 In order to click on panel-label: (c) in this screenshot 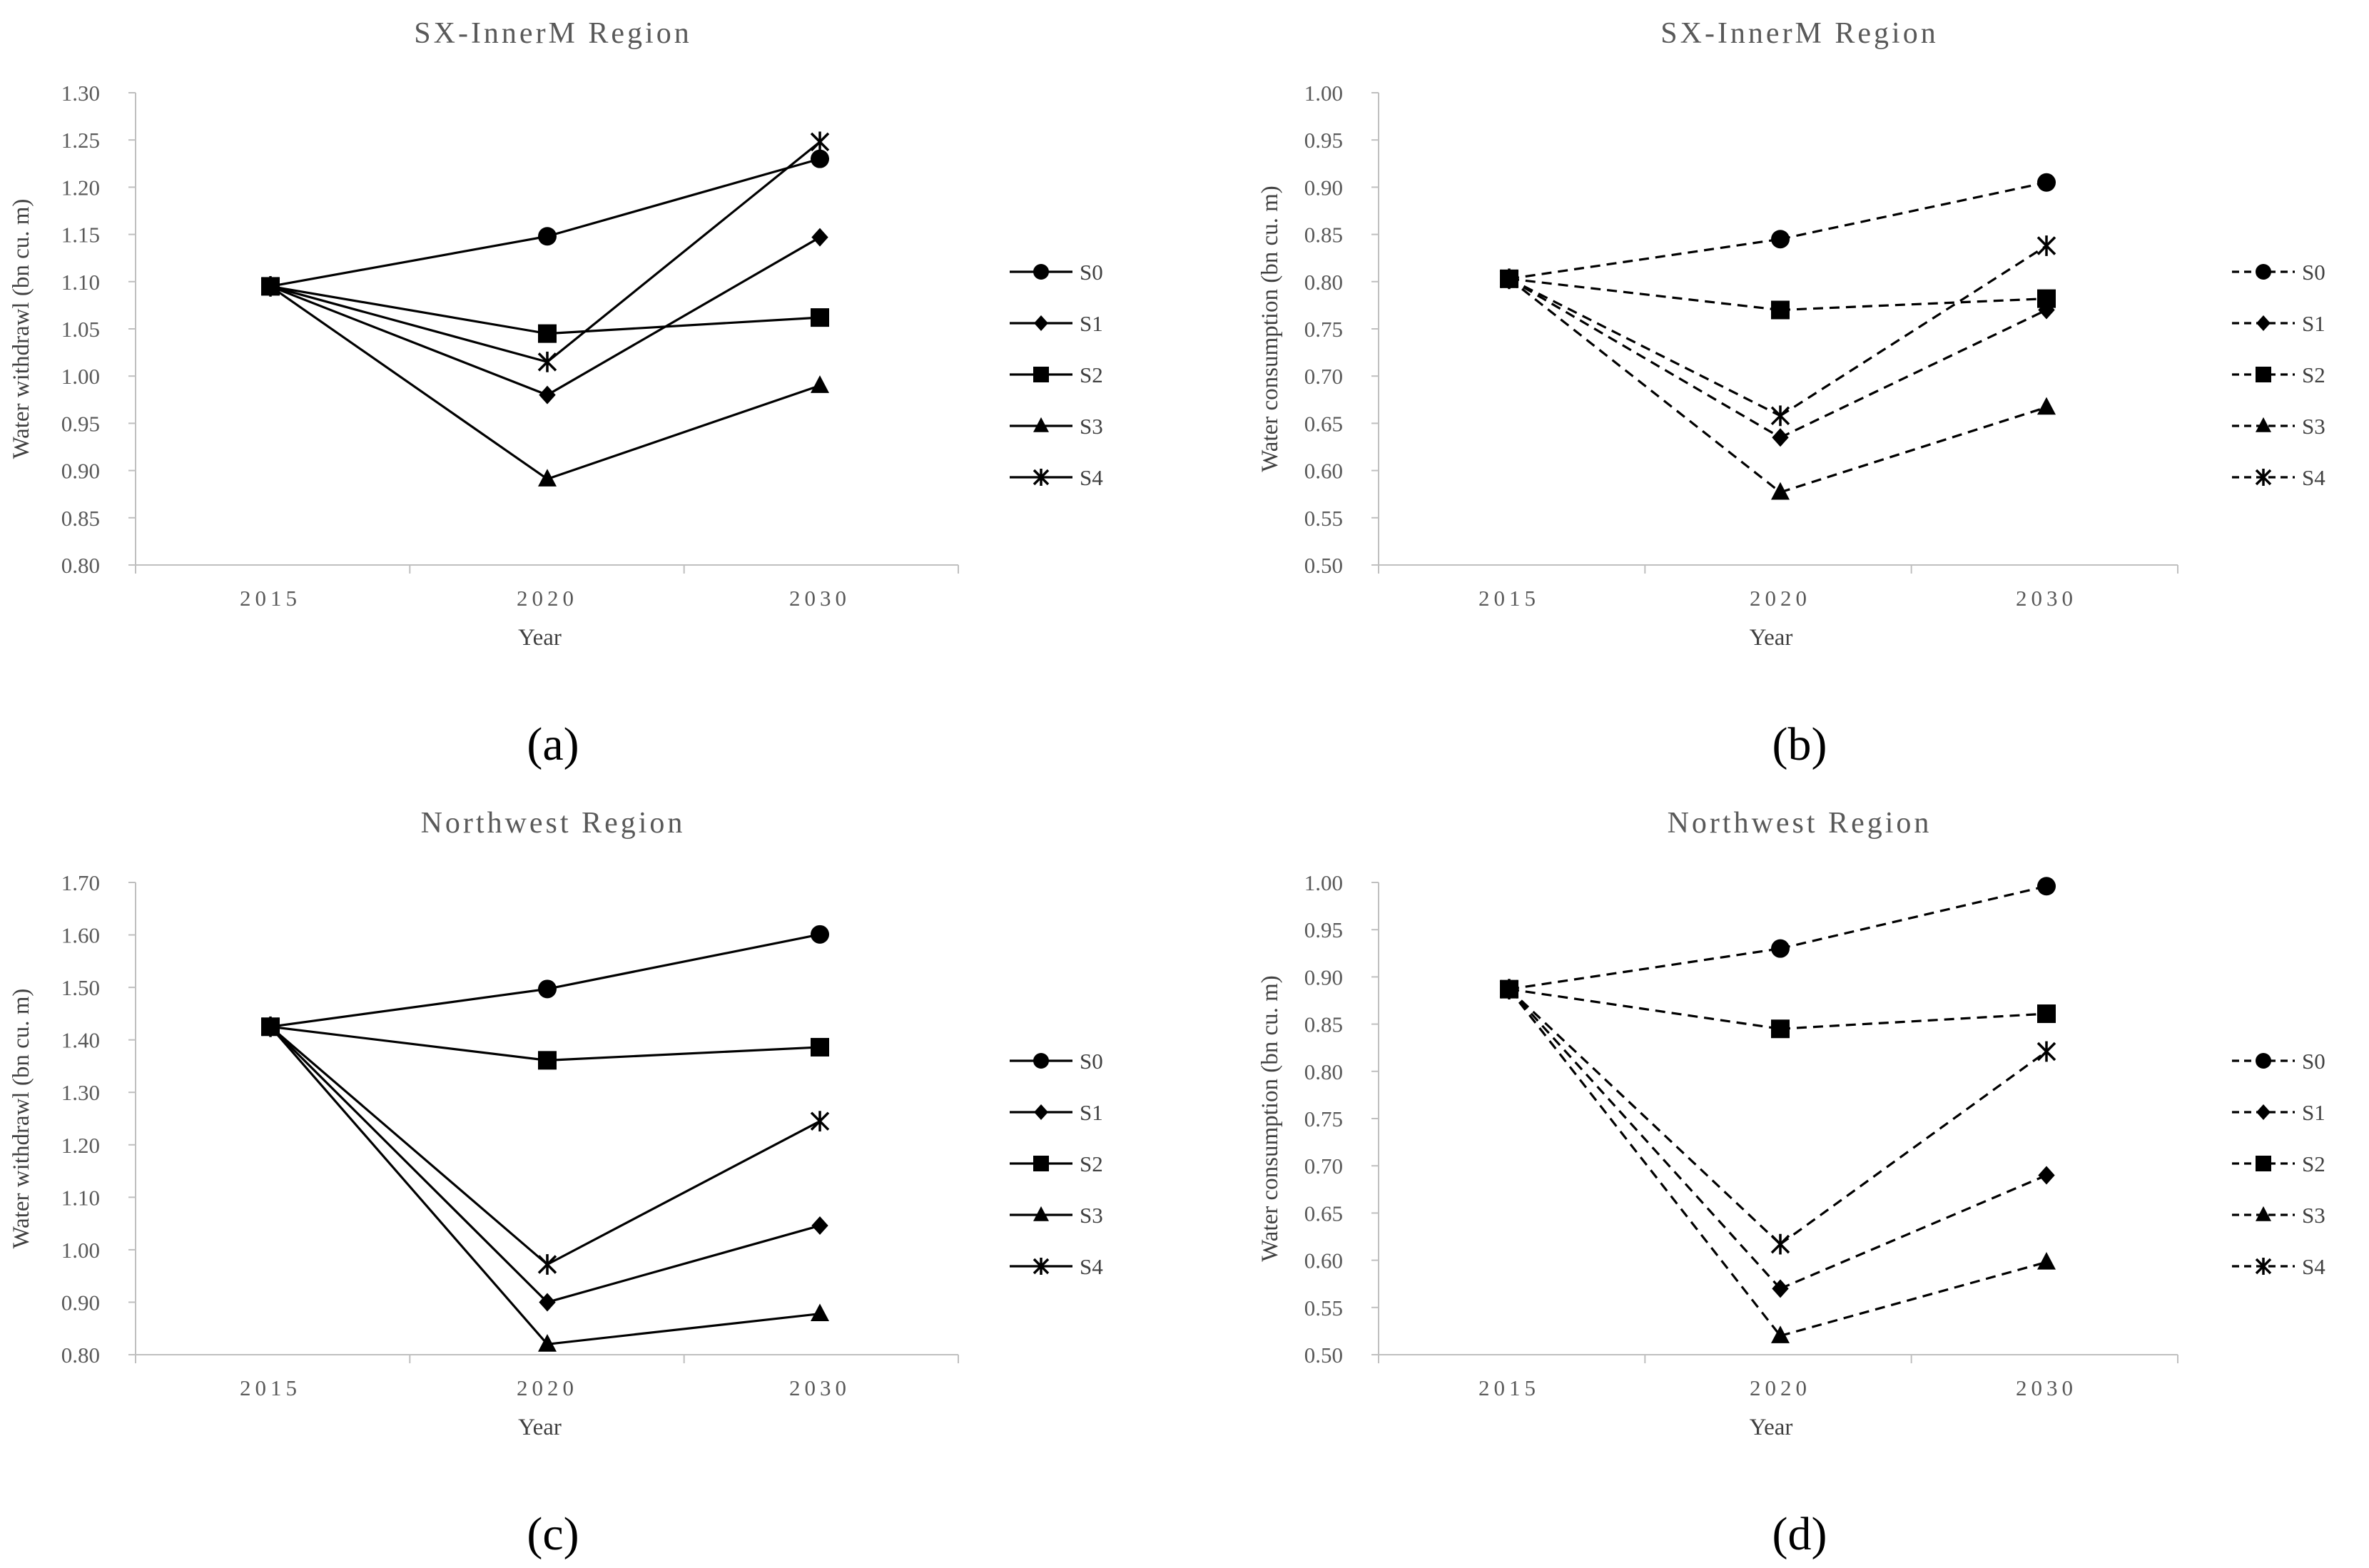, I will do `click(553, 1534)`.